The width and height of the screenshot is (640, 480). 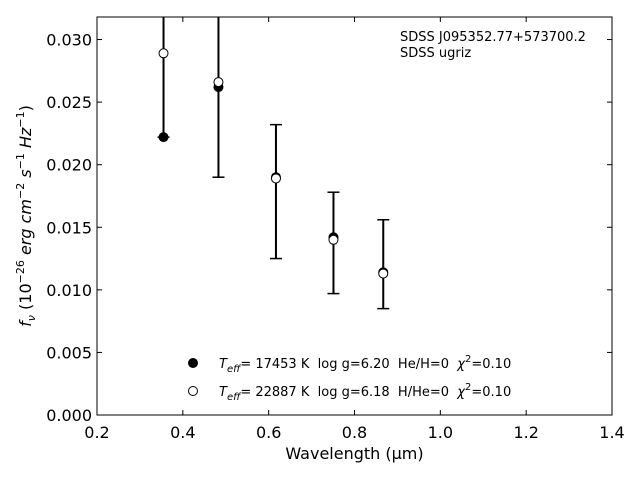 I want to click on x-axis-title: Wavelength (μm), so click(x=354, y=453).